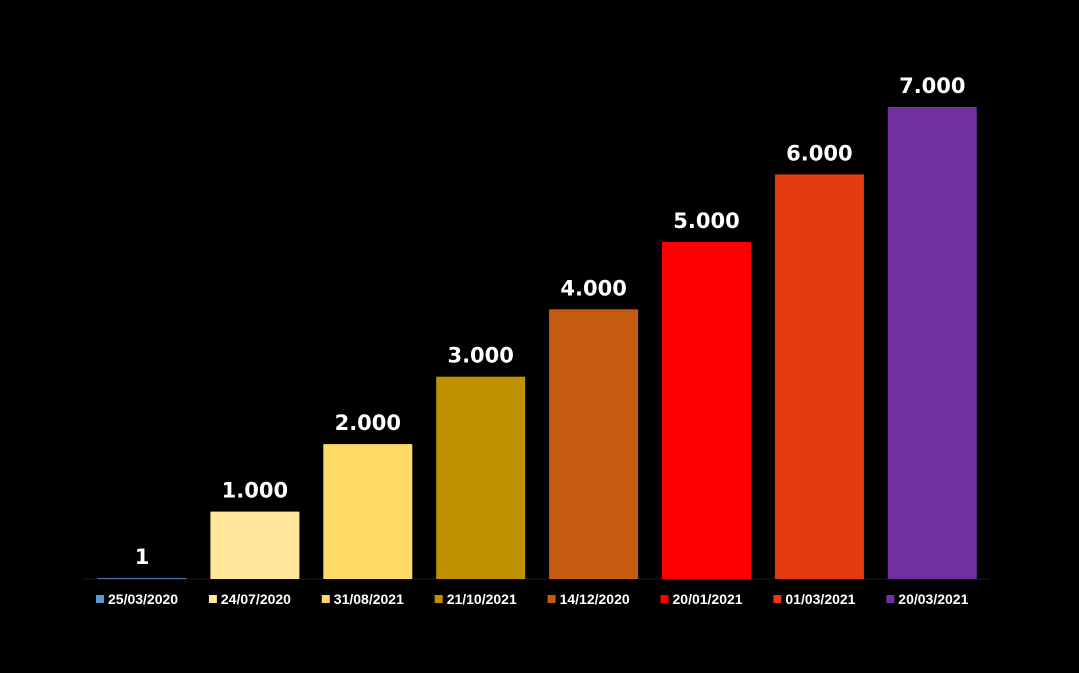 The image size is (1079, 673). I want to click on legend-label-7: 01/03/2021, so click(820, 599).